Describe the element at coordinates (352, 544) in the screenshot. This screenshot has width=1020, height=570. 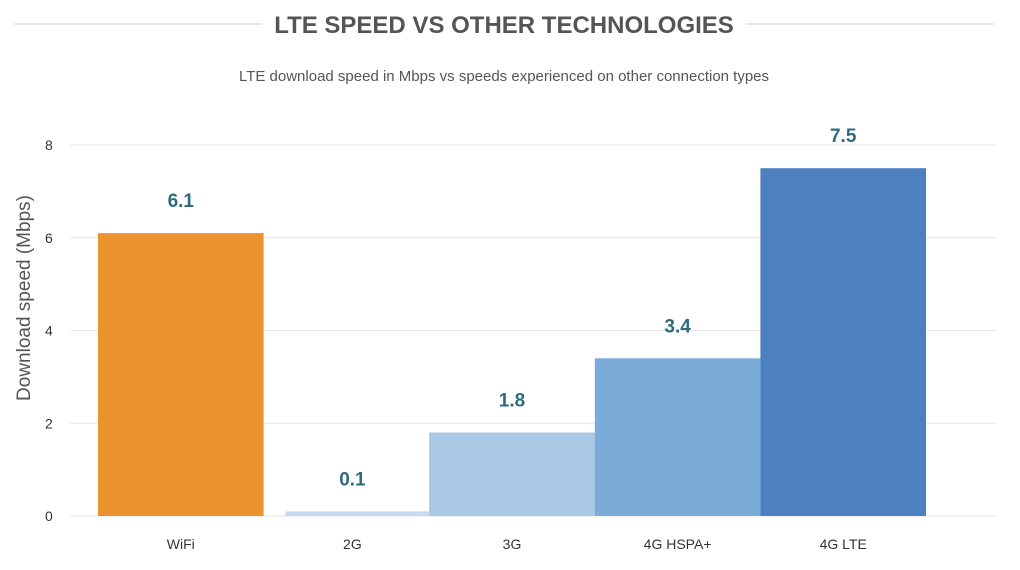
I see `category-label-2g: 2G` at that location.